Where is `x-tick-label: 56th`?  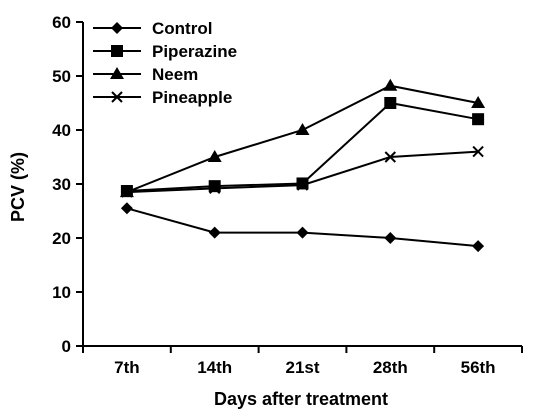
x-tick-label: 56th is located at coordinates (478, 367).